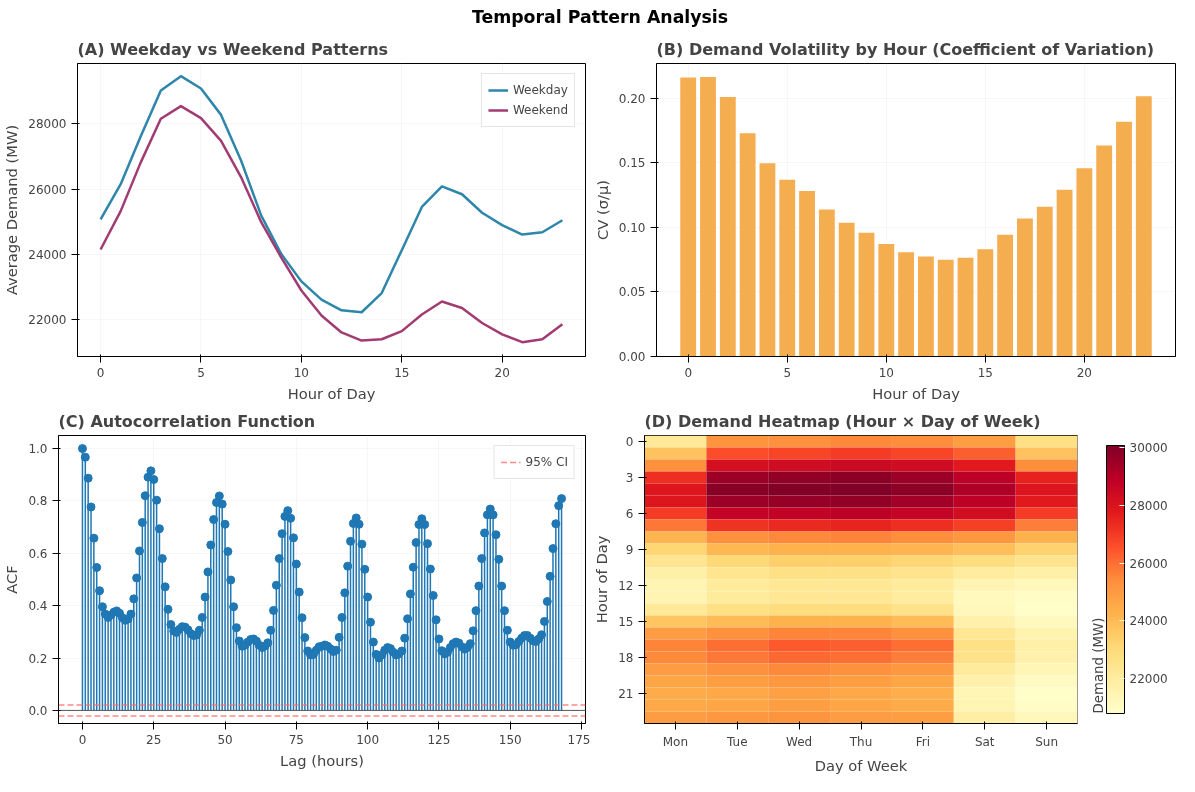 This screenshot has width=1195, height=792. Describe the element at coordinates (600, 17) in the screenshot. I see `text: Temporal Pattern Analysis` at that location.